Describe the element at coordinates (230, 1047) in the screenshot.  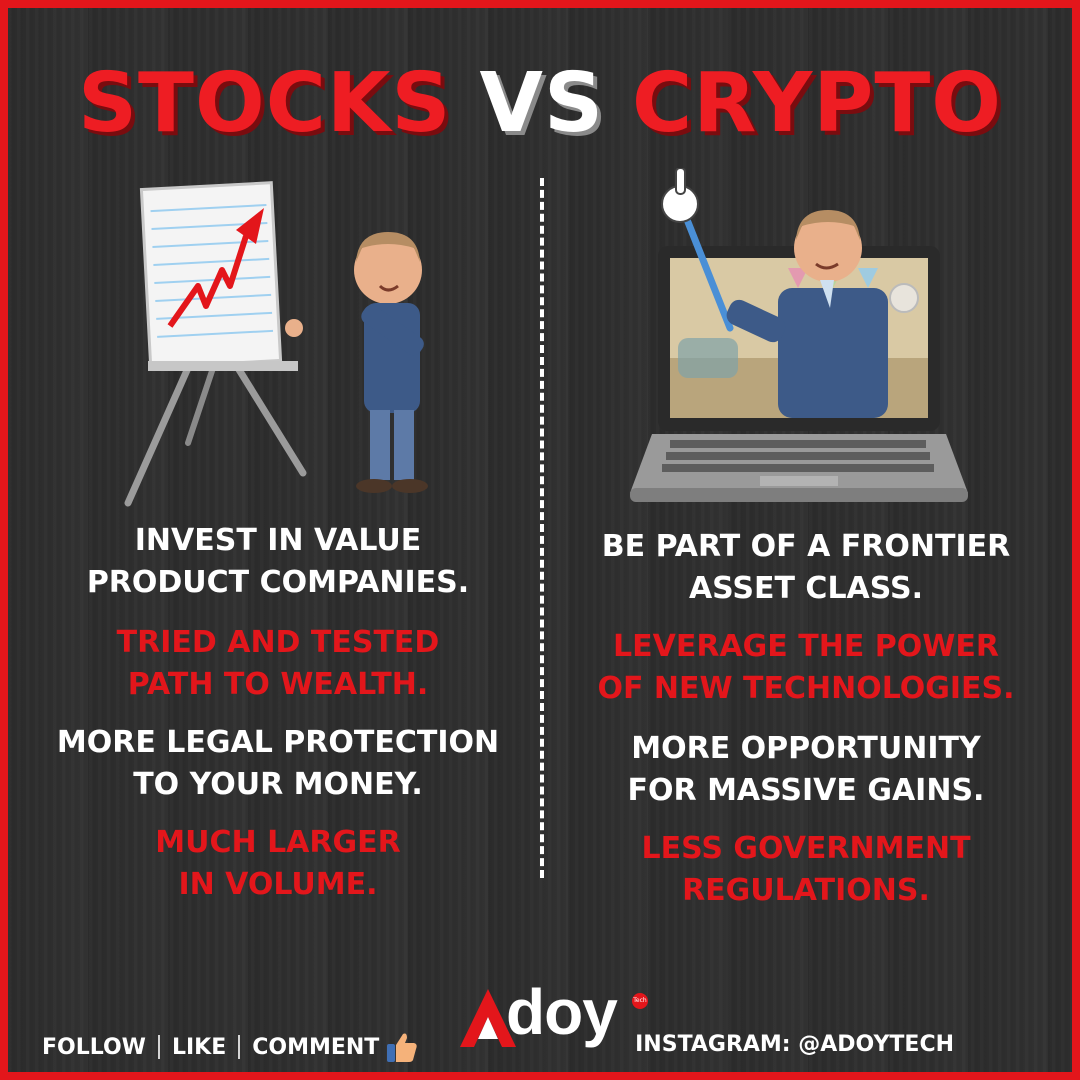
I see `footer-cta: FOLLOW LIKE COMMENT` at that location.